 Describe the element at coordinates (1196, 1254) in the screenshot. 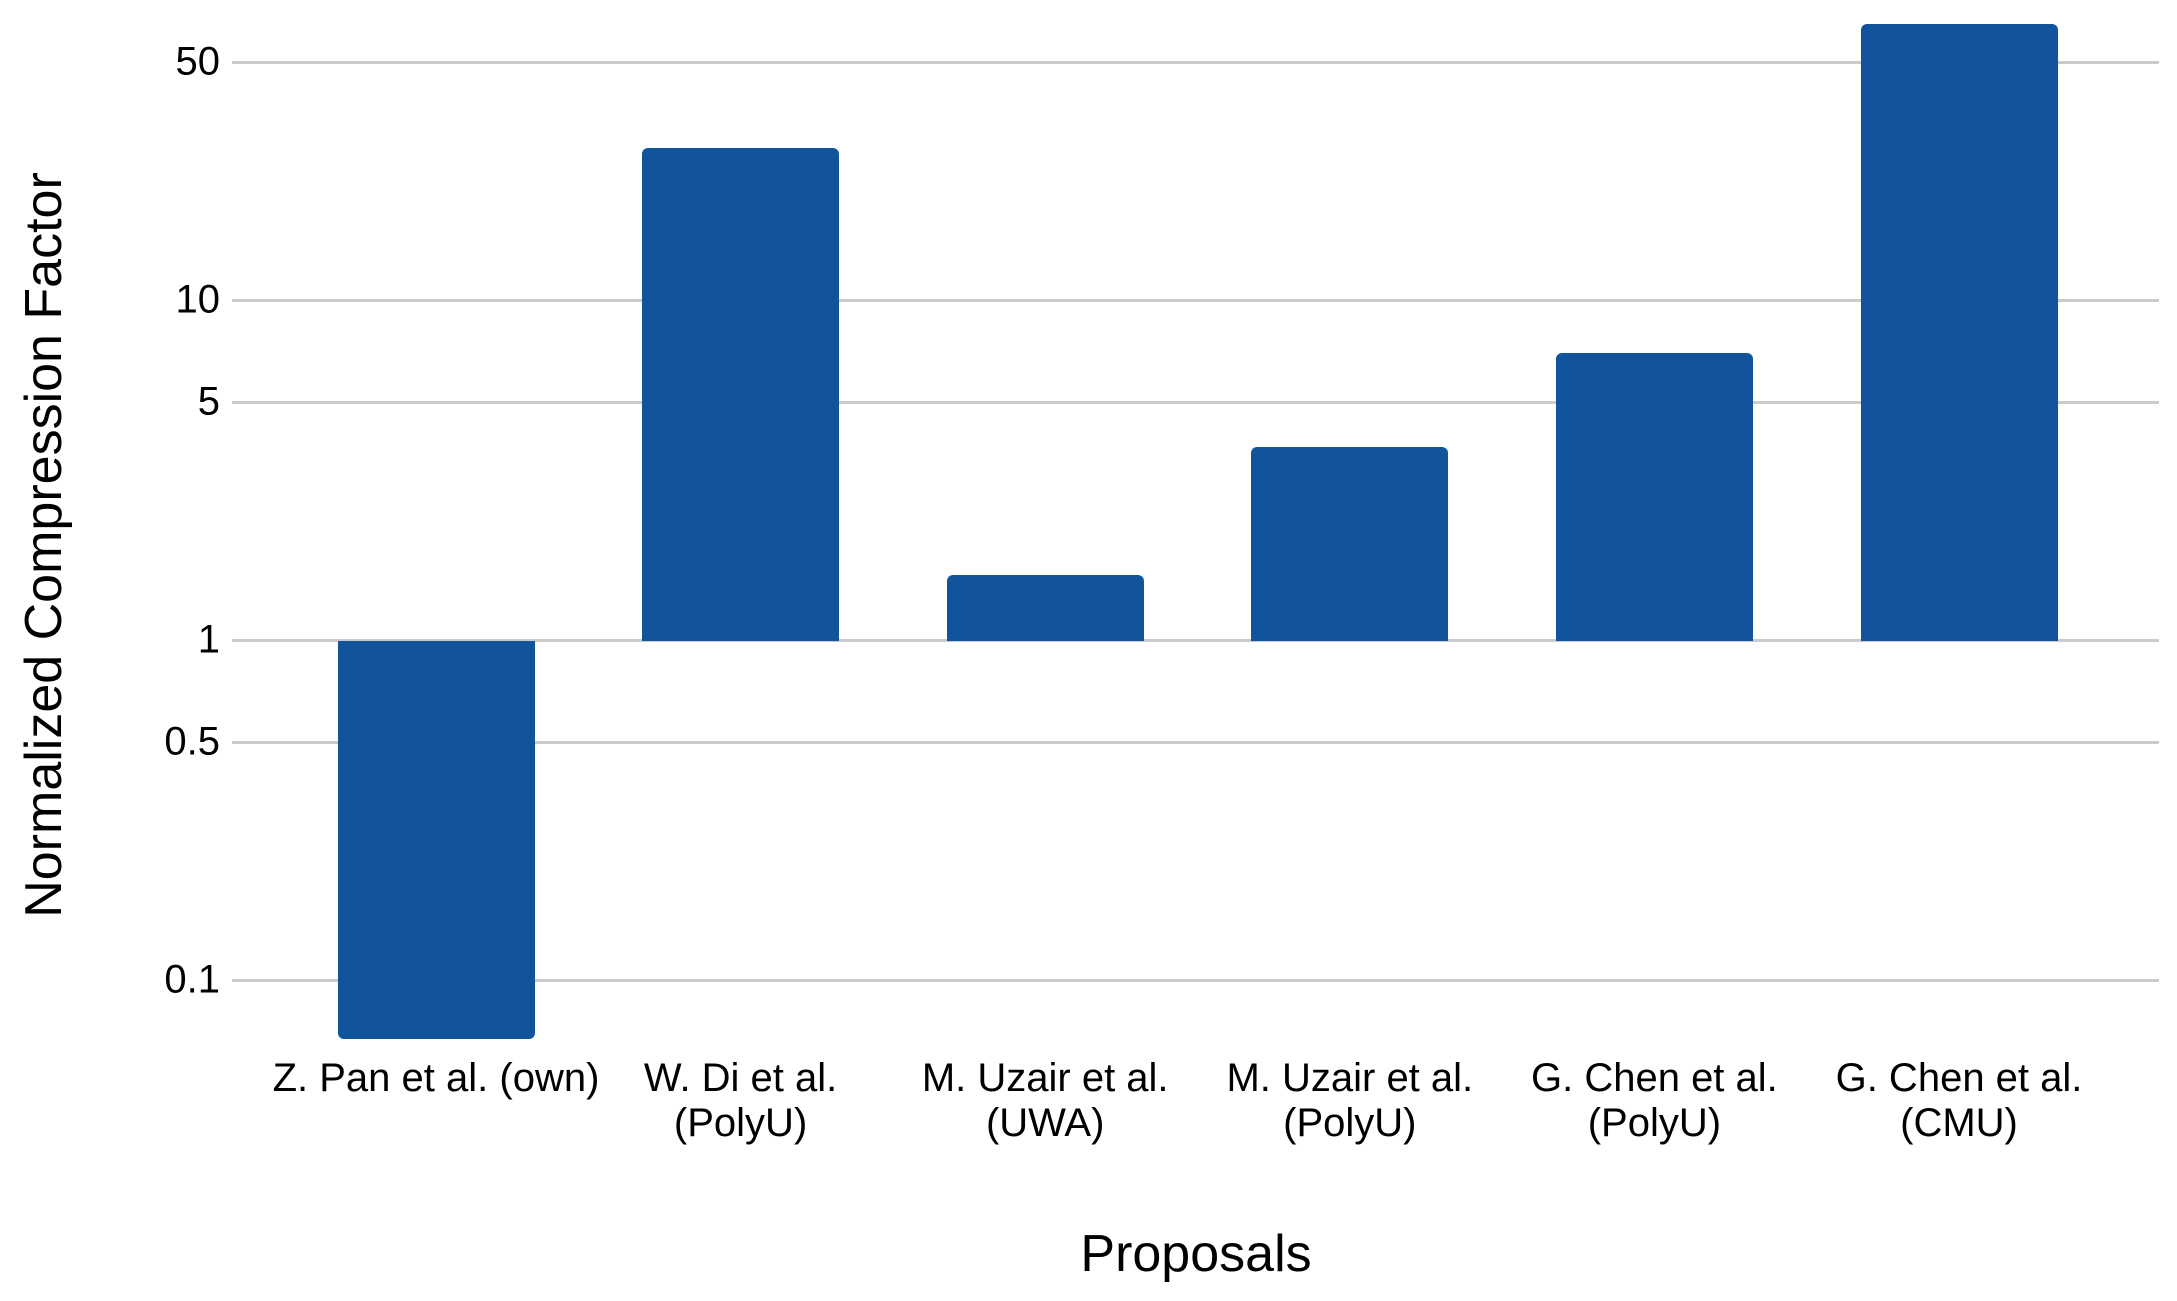

I see `x-axis-title: Proposals` at that location.